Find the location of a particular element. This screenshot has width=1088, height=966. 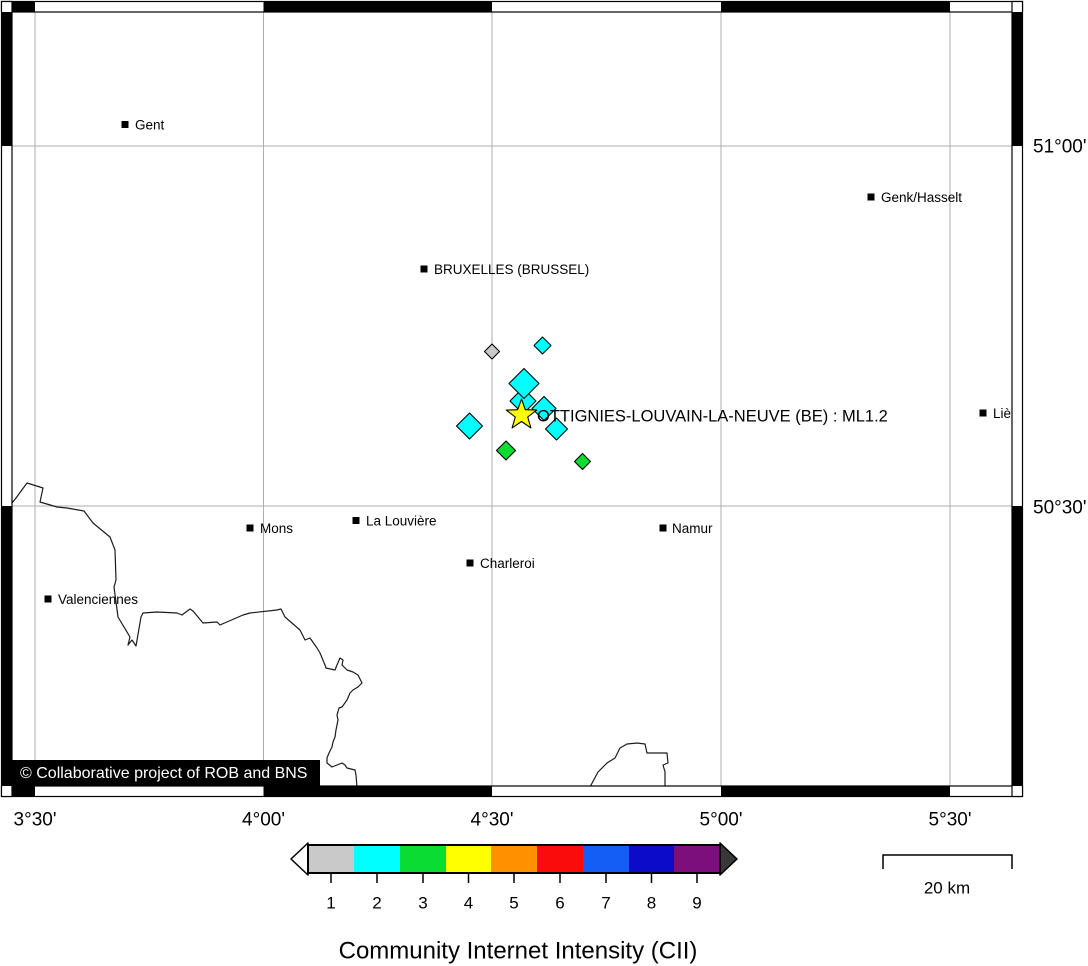

colorbar-value: 5 is located at coordinates (513, 903).